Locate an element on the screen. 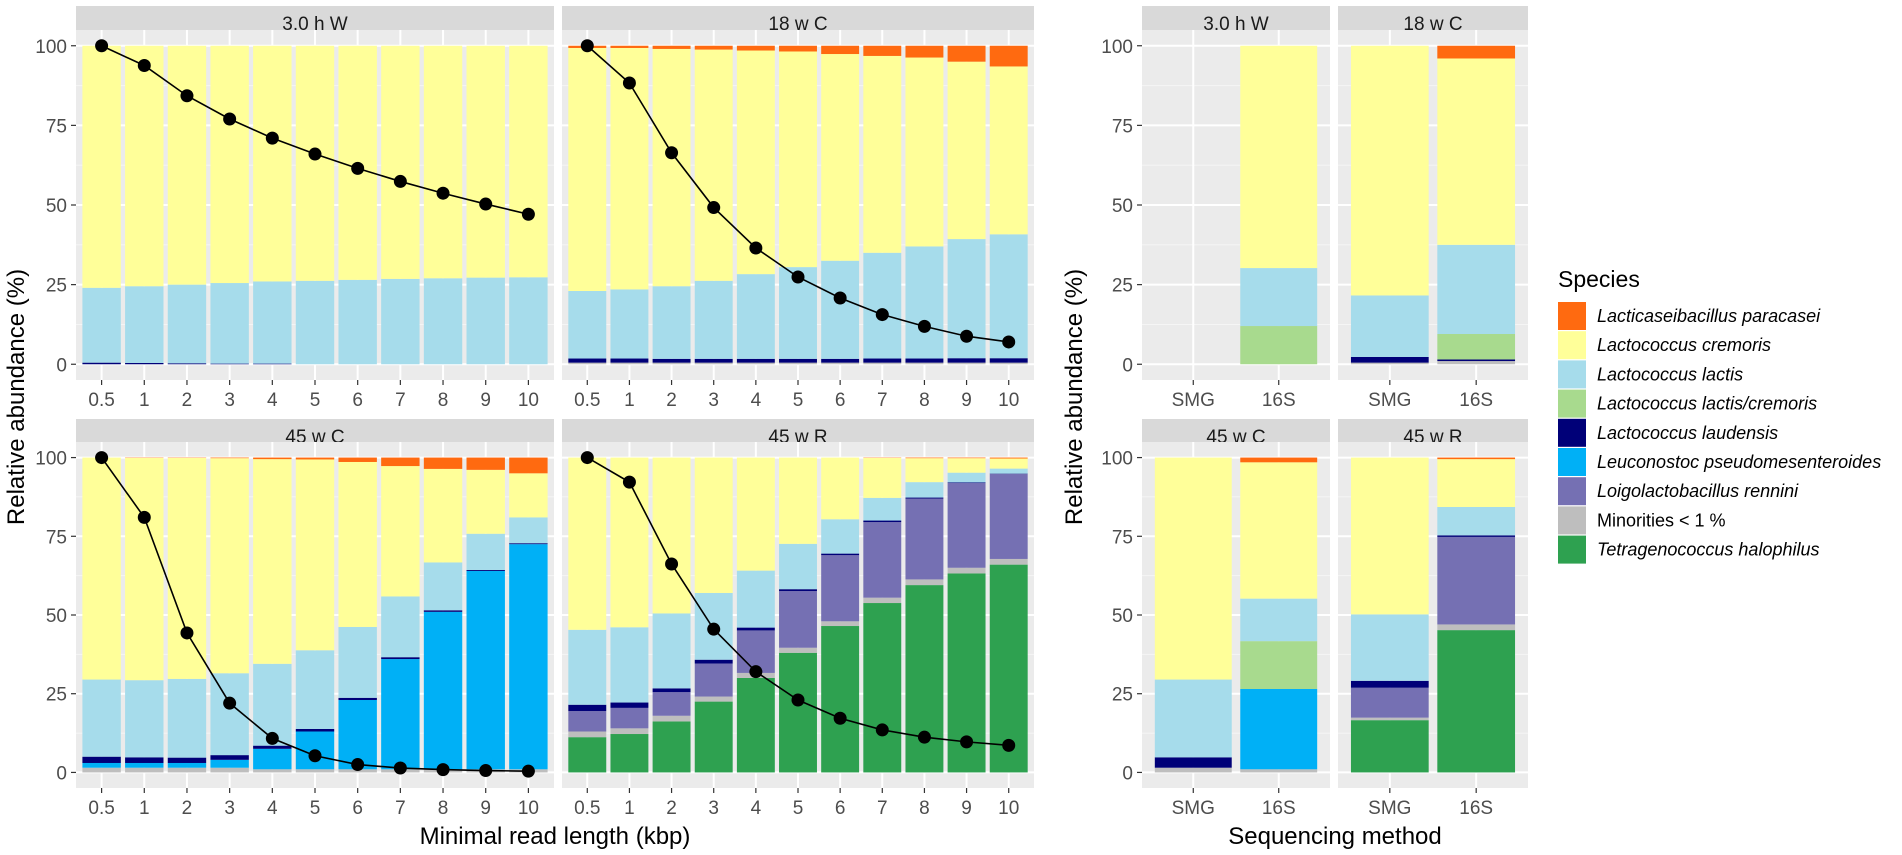  bar-segment-minorities-1-16s is located at coordinates (1476, 627).